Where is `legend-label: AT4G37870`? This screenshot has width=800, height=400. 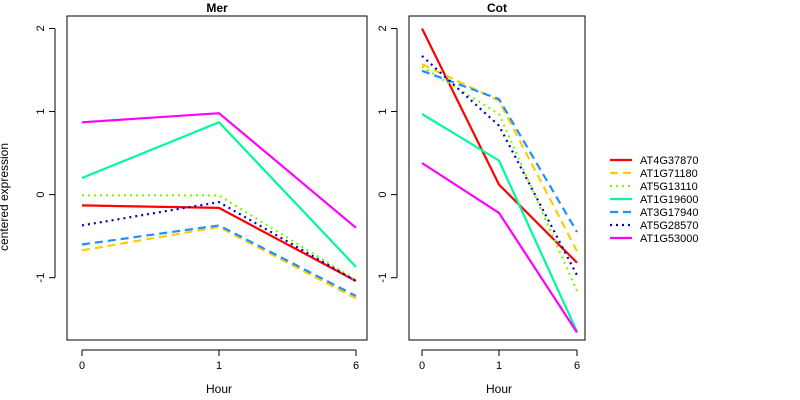
legend-label: AT4G37870 is located at coordinates (669, 161).